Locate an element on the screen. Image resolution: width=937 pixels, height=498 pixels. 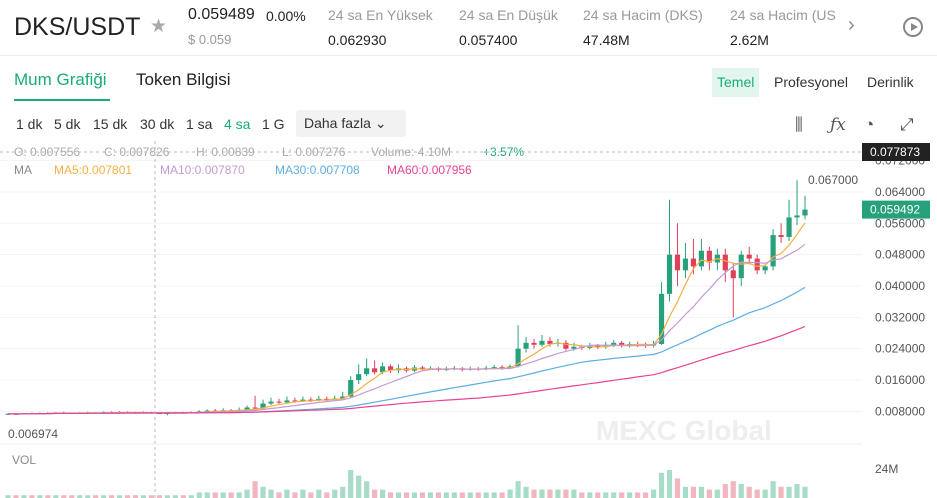
tab-token-info: Token Bilgisi is located at coordinates (183, 79).